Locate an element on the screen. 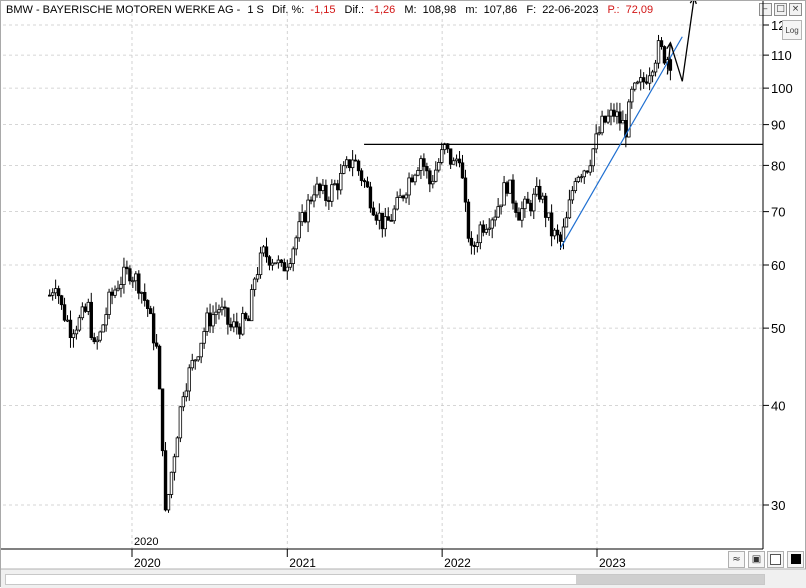  price-value: 72,09 is located at coordinates (639, 10).